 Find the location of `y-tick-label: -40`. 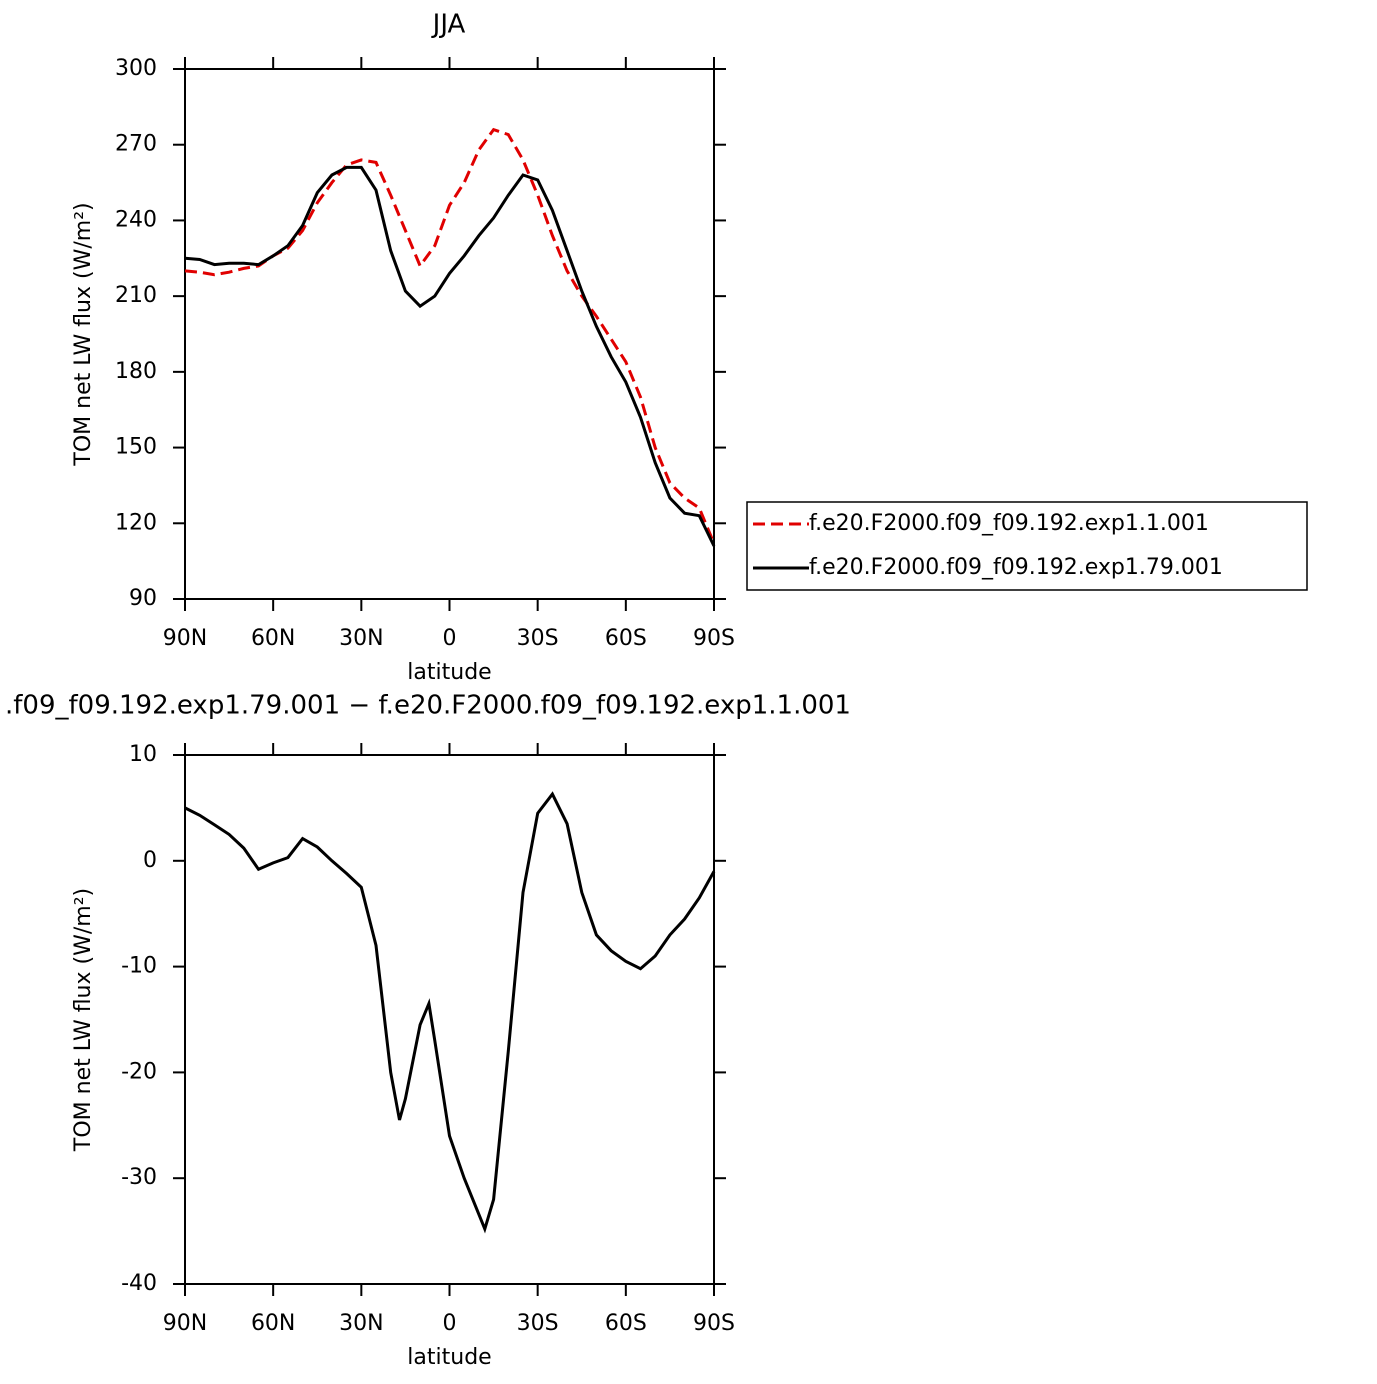

y-tick-label: -40 is located at coordinates (139, 1283).